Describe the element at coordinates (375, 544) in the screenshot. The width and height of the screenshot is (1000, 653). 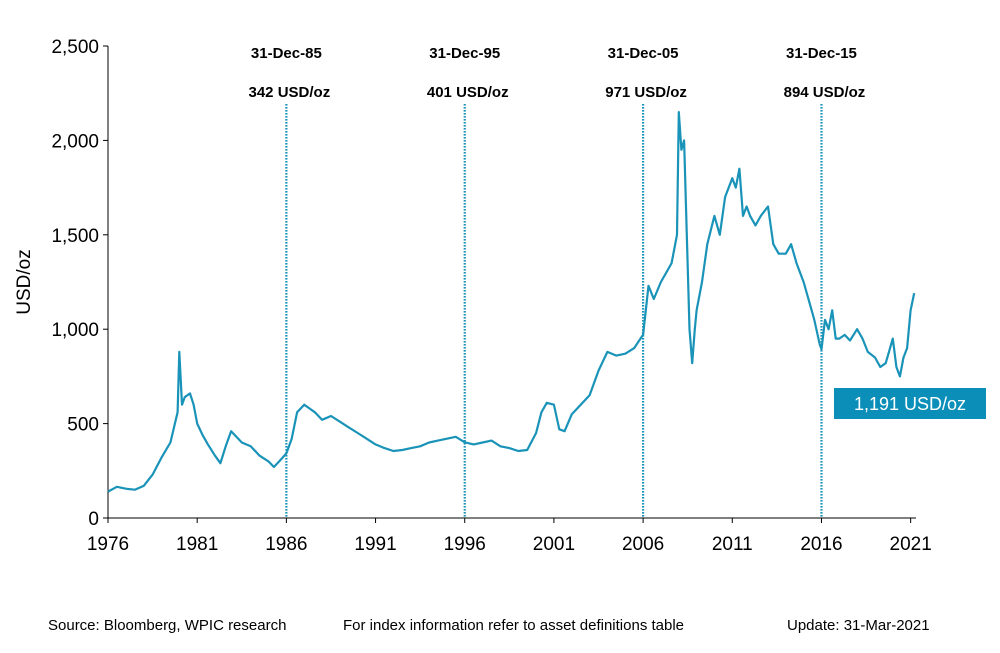
I see `x-tick-label: 1991` at that location.